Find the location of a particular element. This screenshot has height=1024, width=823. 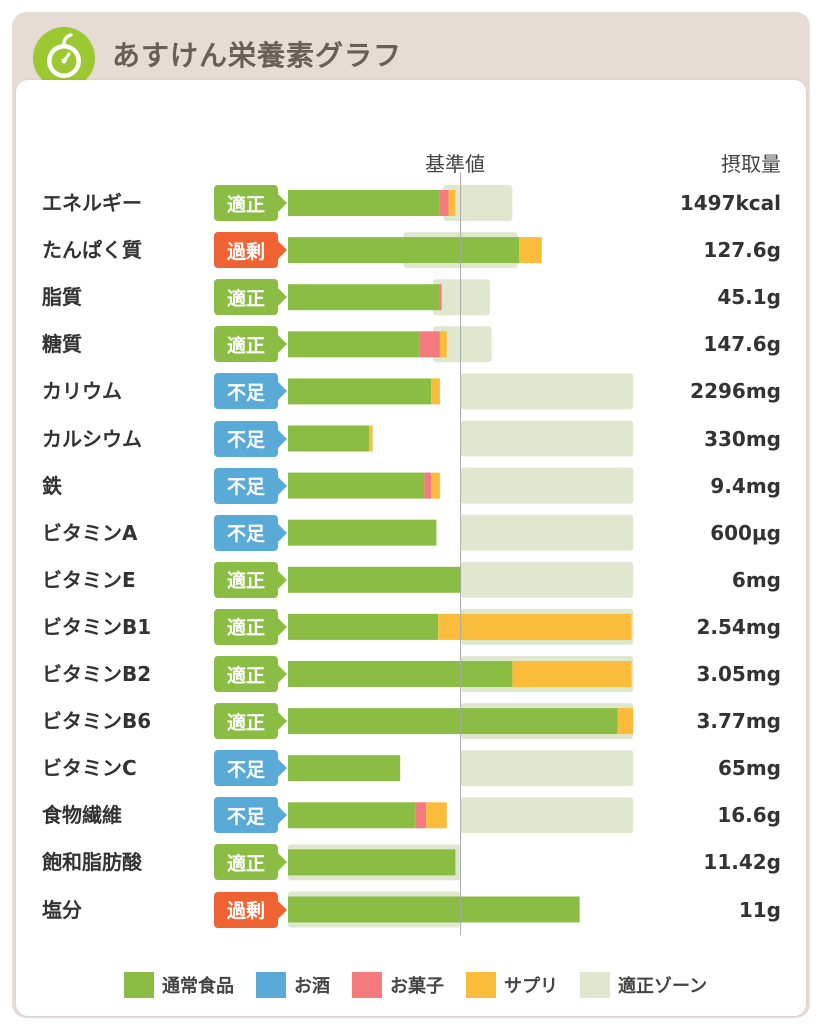

legend-label: お酒 is located at coordinates (312, 986).